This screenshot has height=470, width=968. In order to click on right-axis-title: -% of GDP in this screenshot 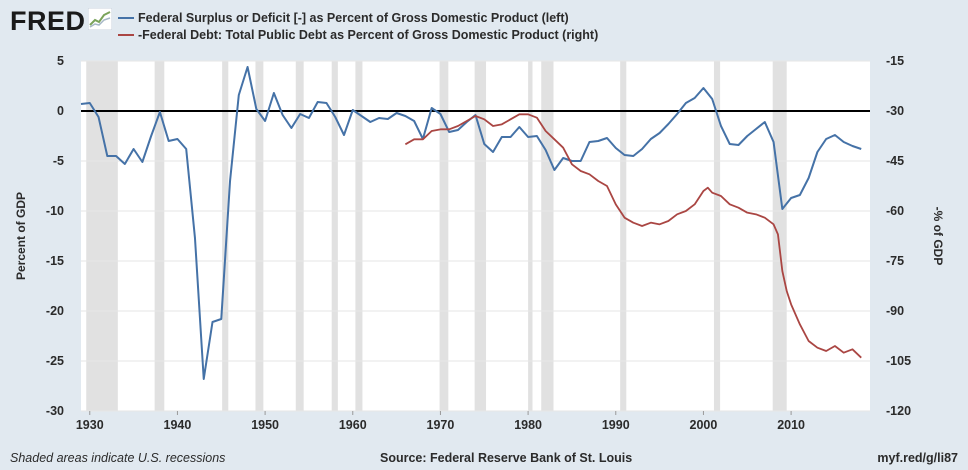, I will do `click(938, 236)`.